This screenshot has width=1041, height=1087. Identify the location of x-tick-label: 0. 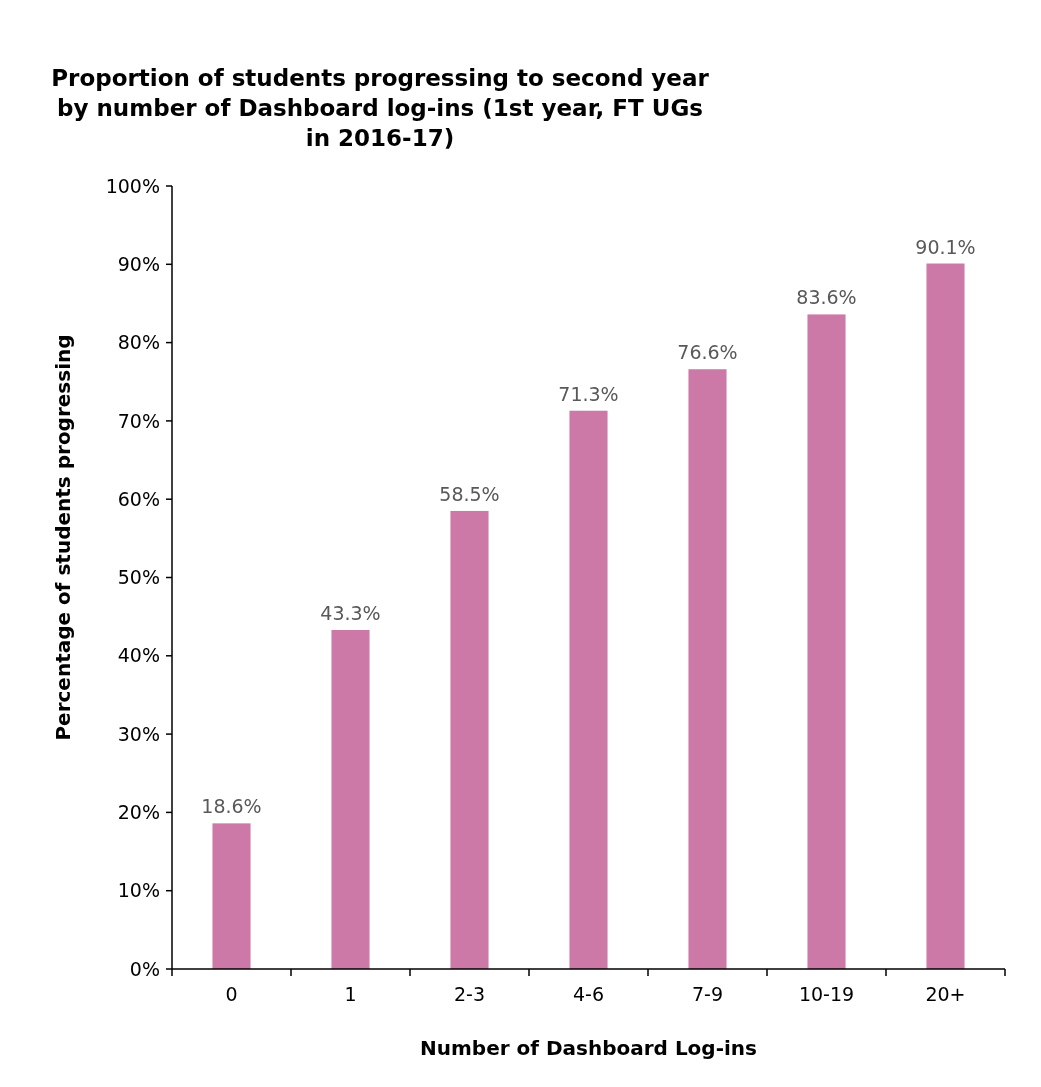
(231, 994).